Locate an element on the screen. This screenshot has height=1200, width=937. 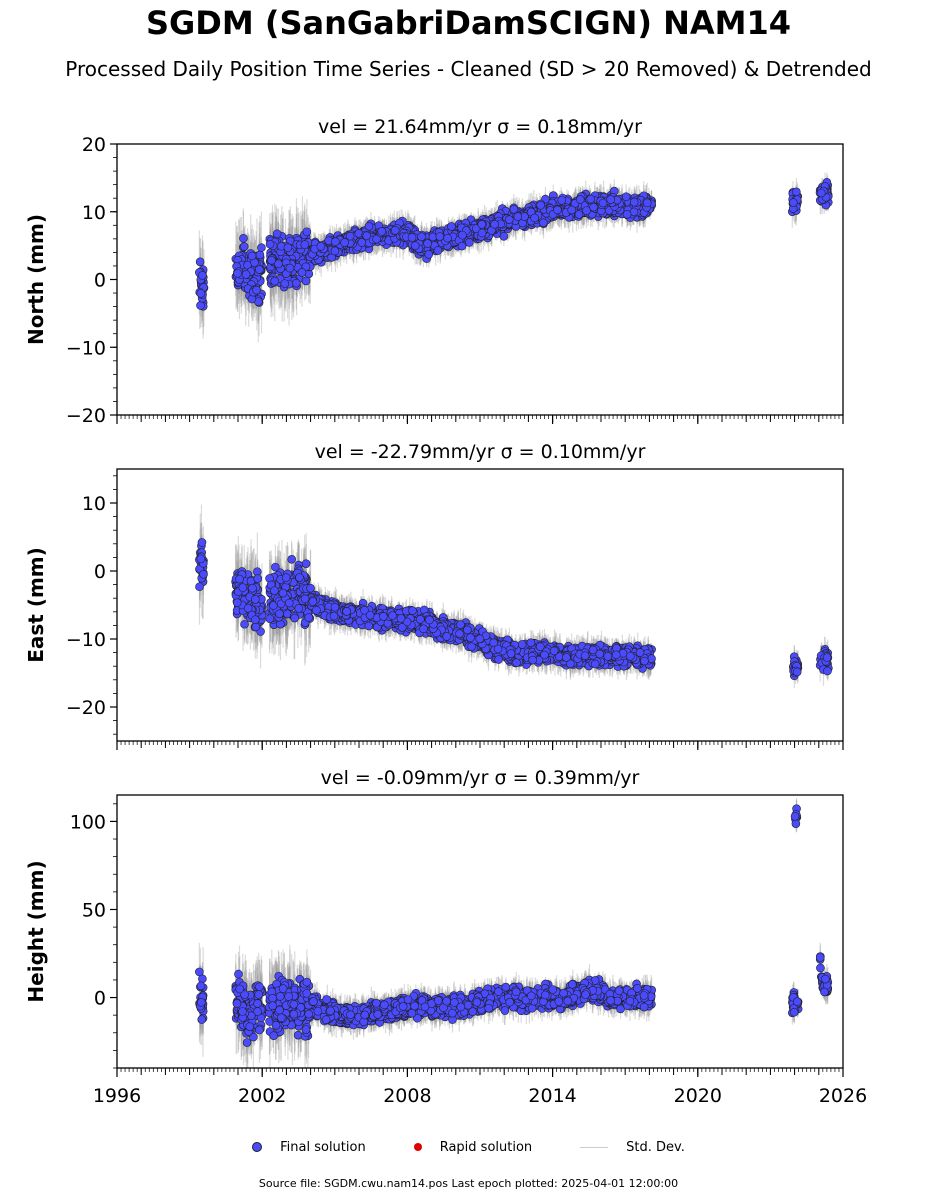
legend-item-std: Std. Dev. is located at coordinates (632, 1147).